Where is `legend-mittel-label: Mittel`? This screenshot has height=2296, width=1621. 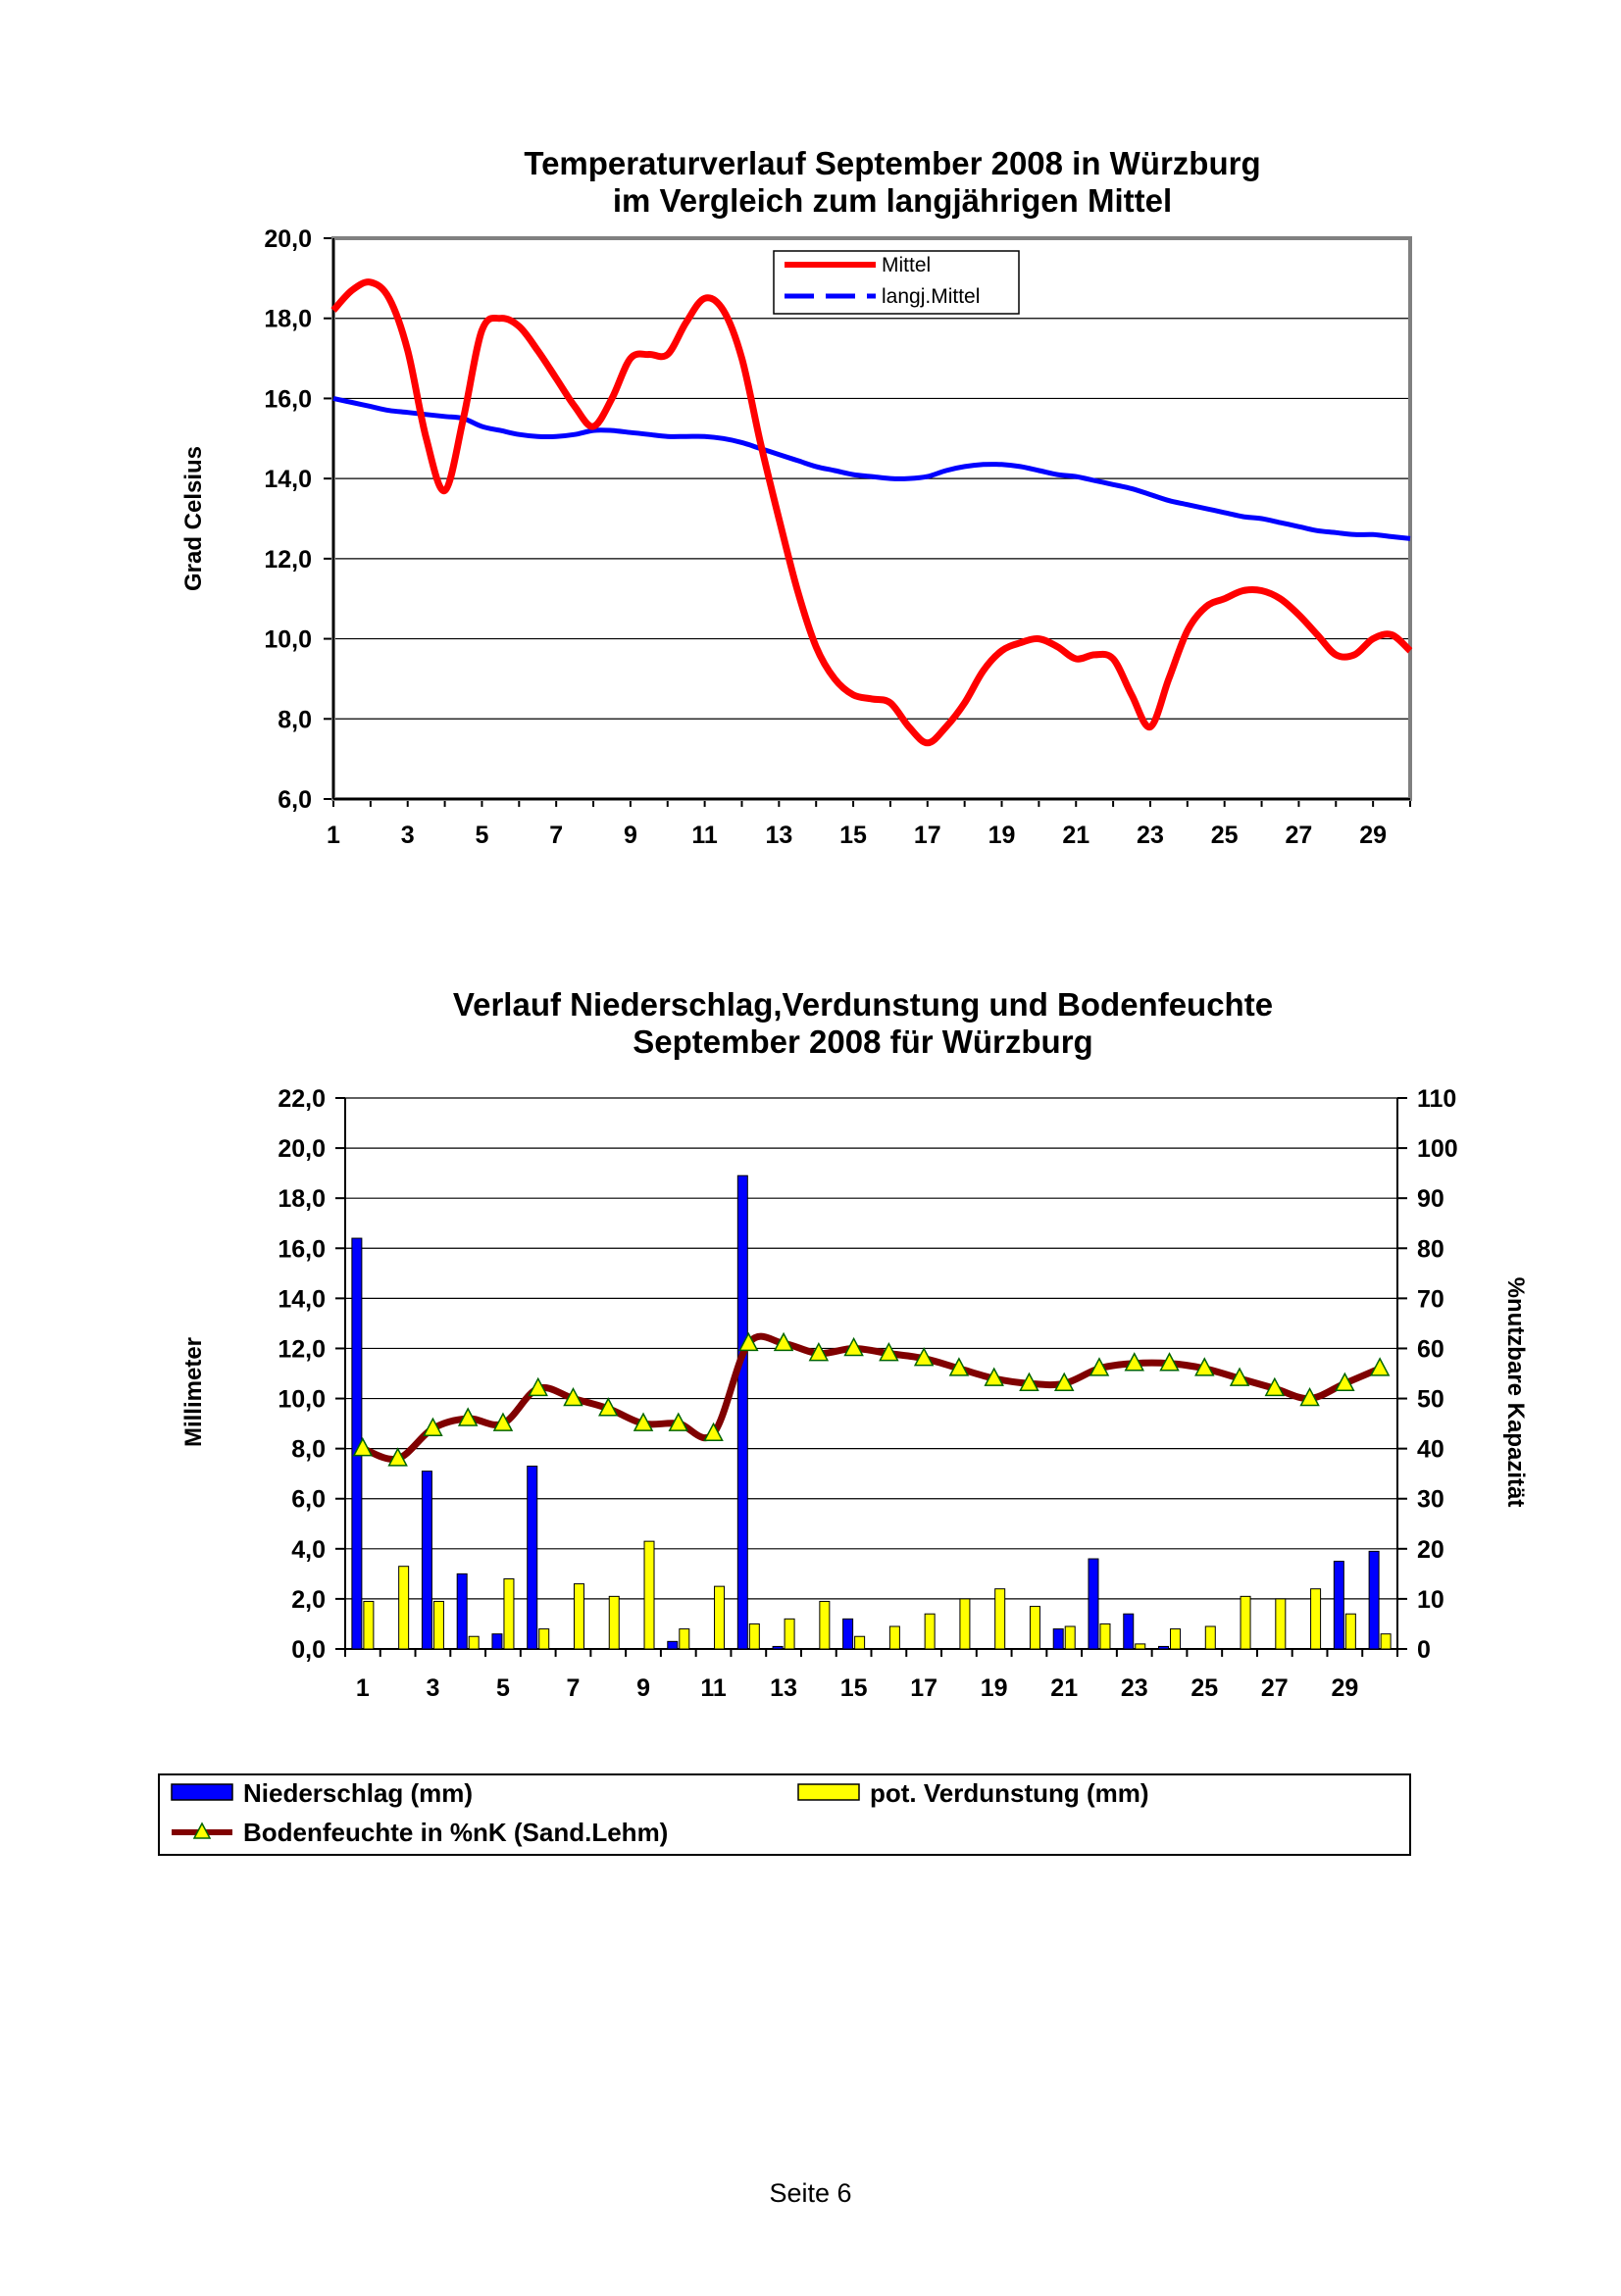
legend-mittel-label: Mittel is located at coordinates (906, 265).